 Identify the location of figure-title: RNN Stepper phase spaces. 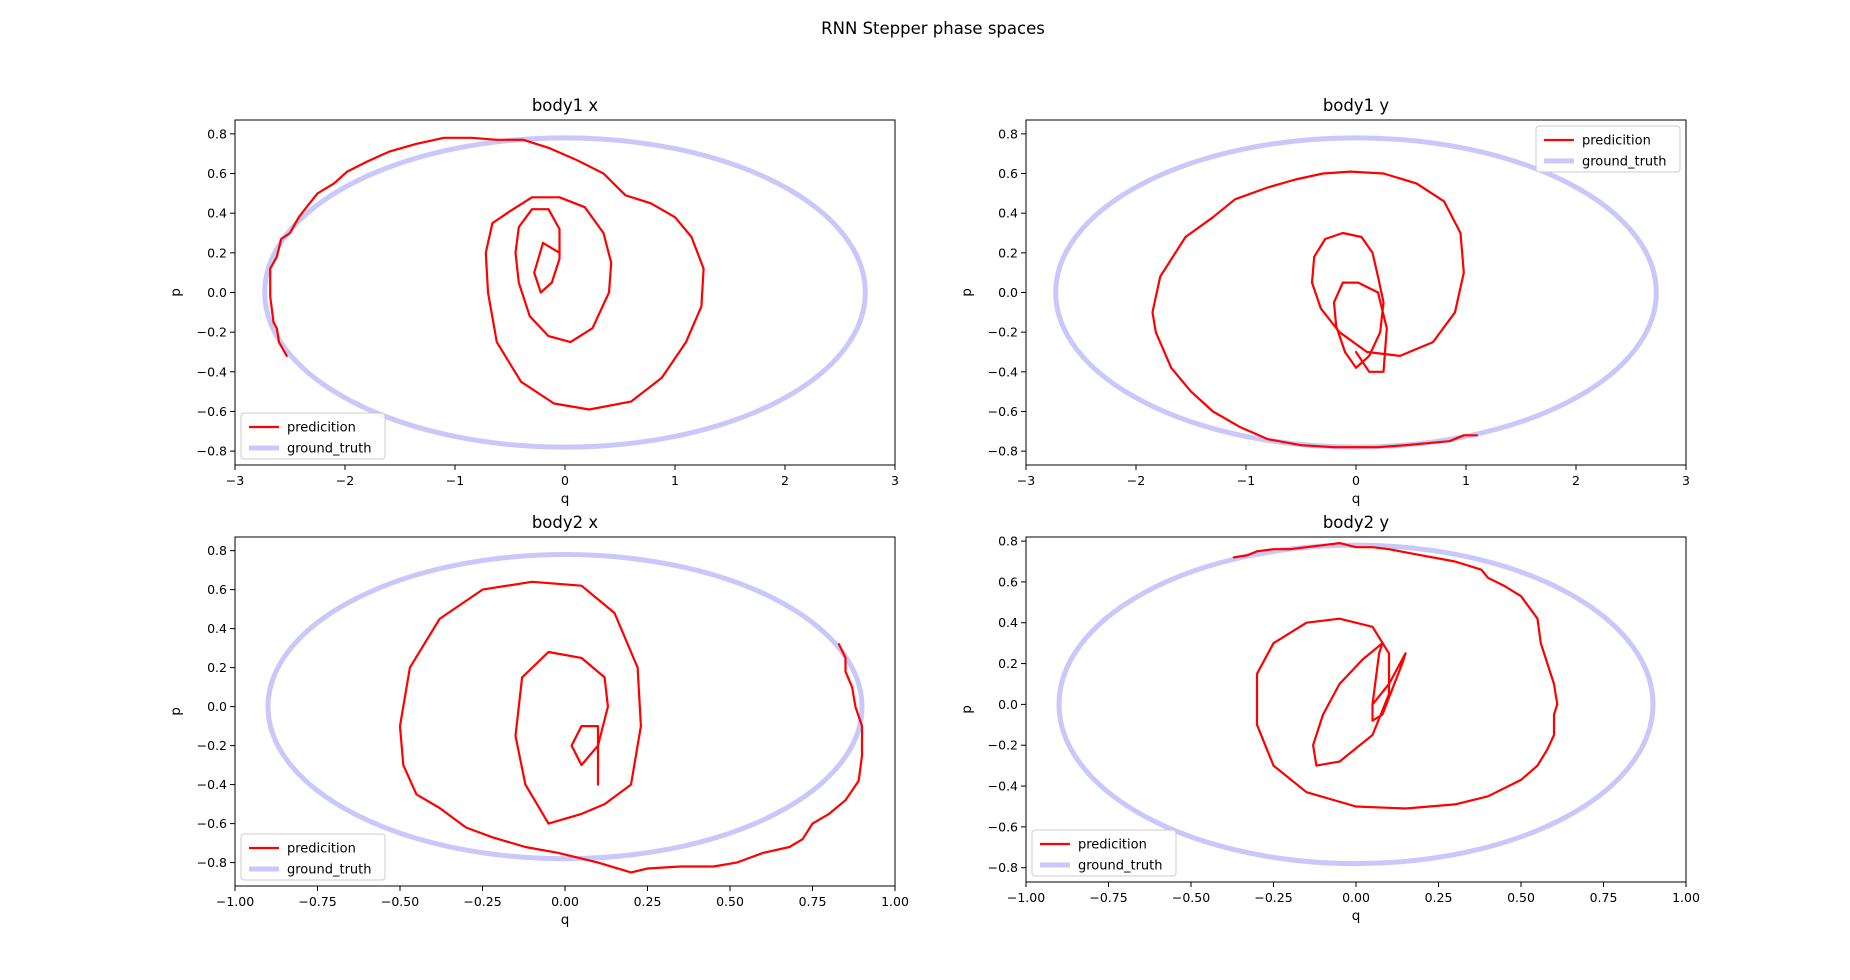
(933, 28).